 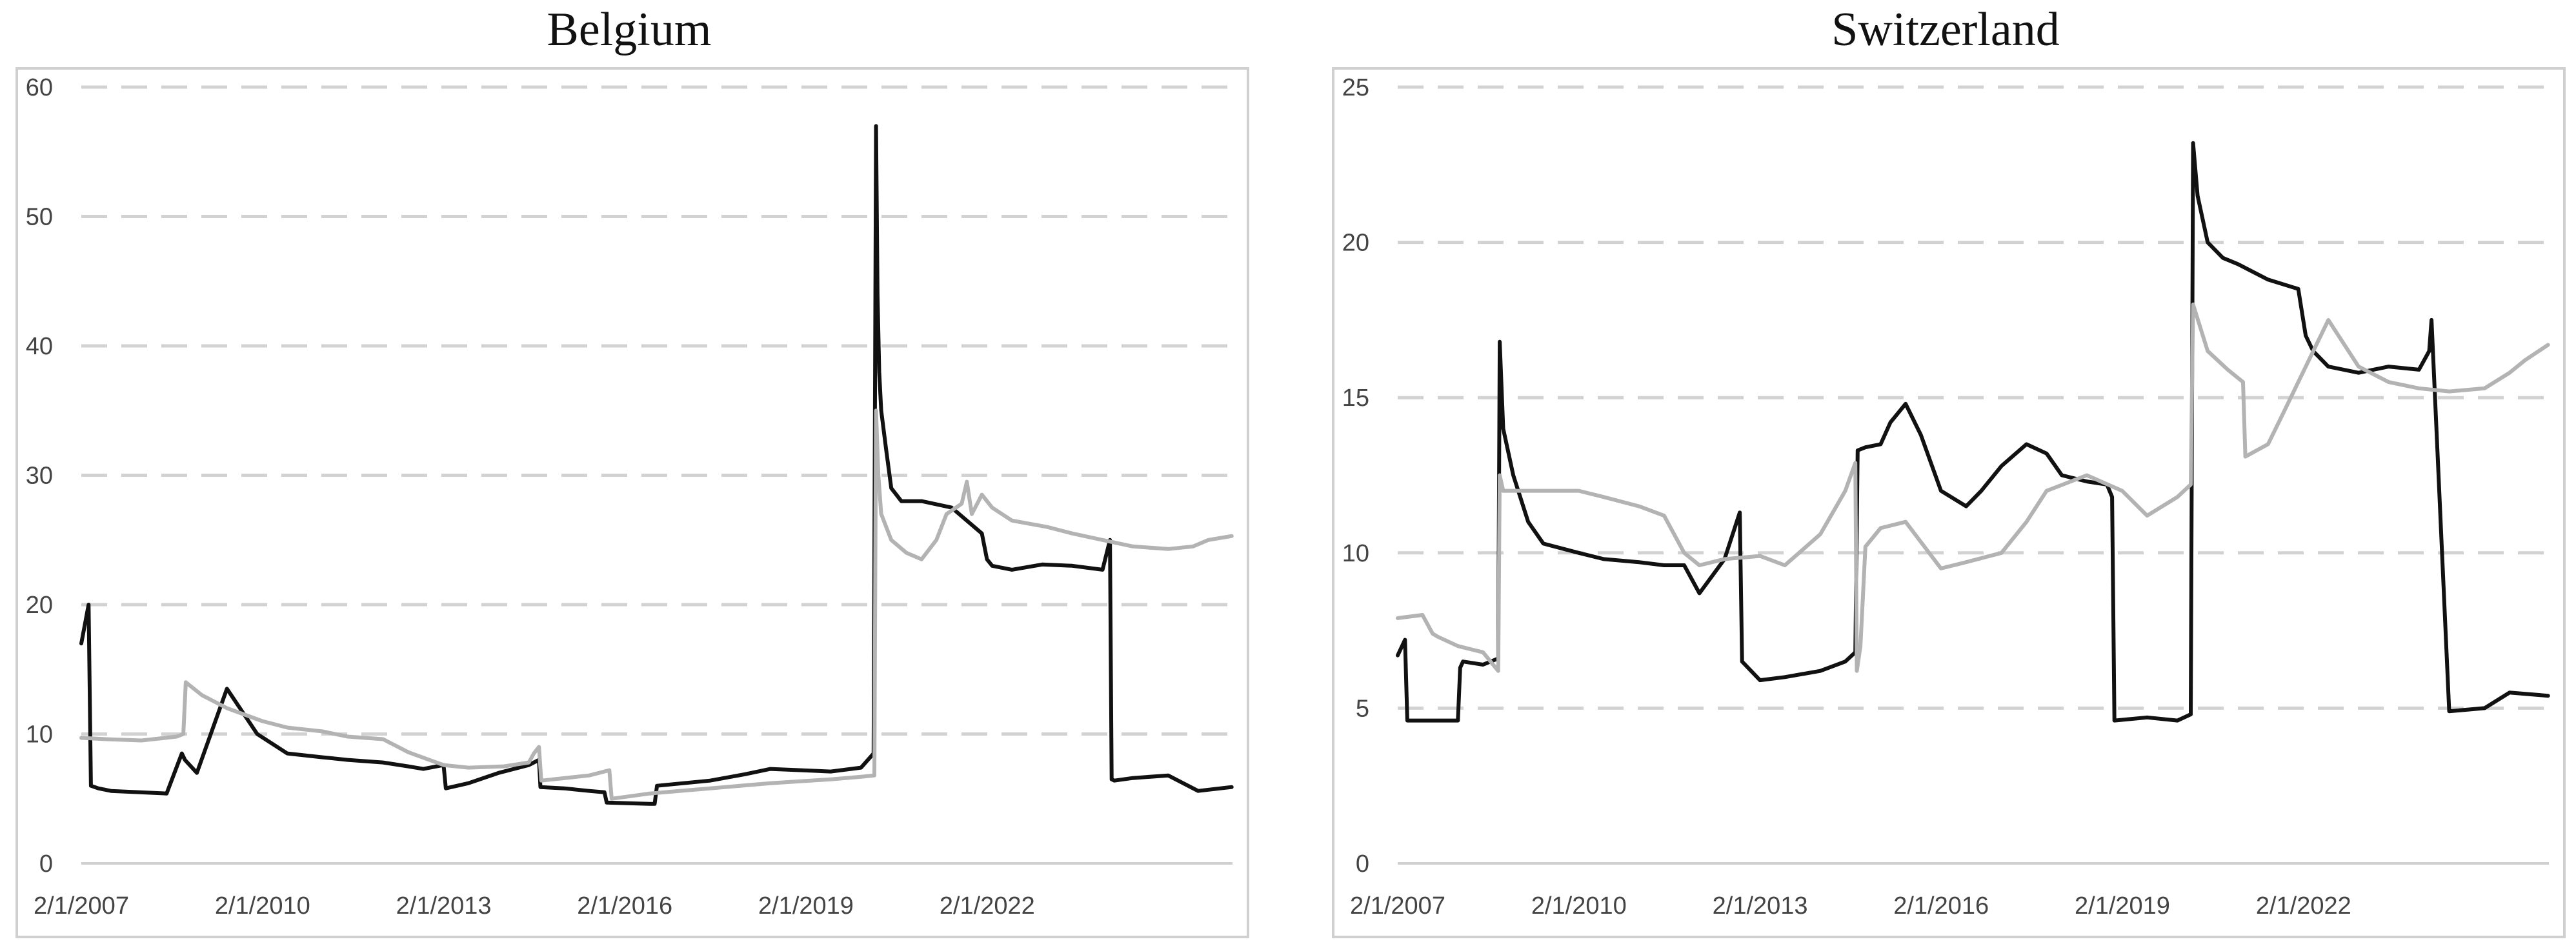 I want to click on y-tick-label: 40, so click(x=39, y=346).